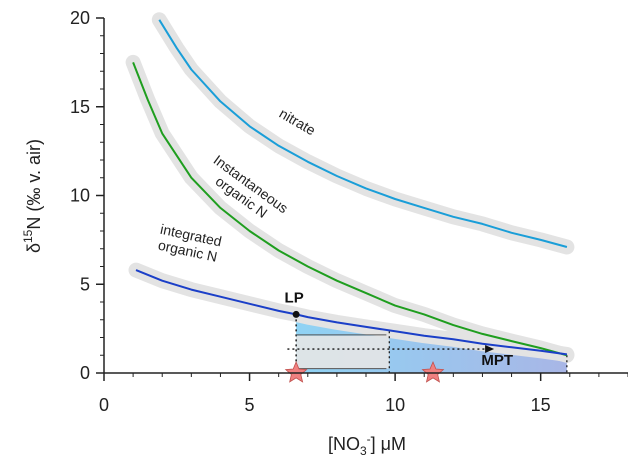 This screenshot has height=461, width=628. I want to click on y-axis-title: δ15N (‰ v. air), so click(32, 196).